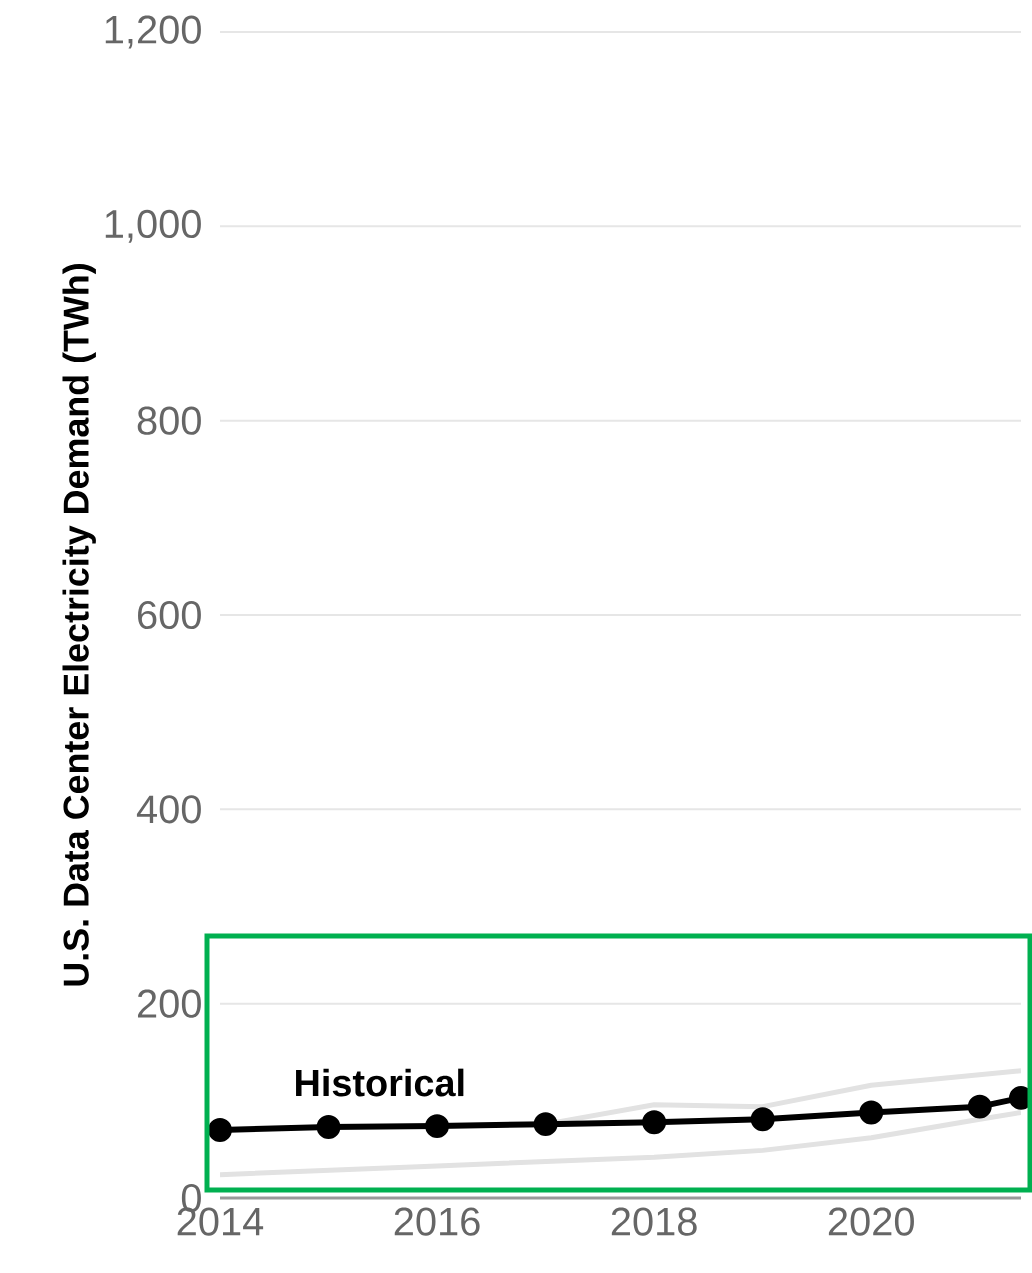  I want to click on y-tick-label: 200, so click(169, 1003).